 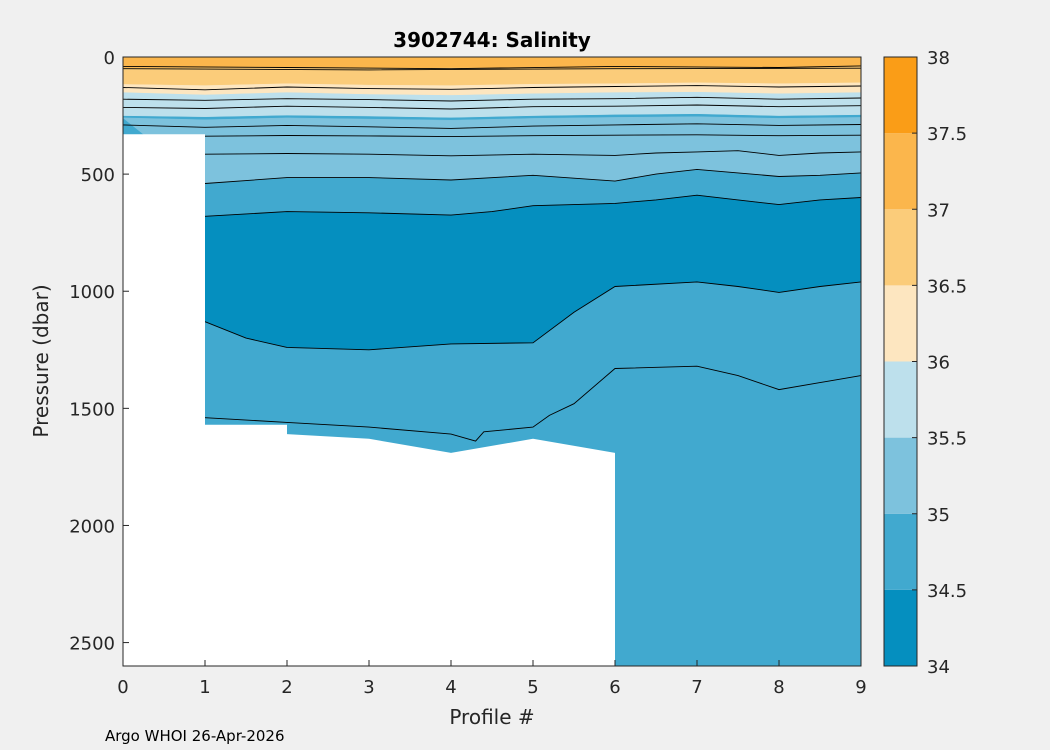 I want to click on colorbar-tick-label: 36.5, so click(x=947, y=286).